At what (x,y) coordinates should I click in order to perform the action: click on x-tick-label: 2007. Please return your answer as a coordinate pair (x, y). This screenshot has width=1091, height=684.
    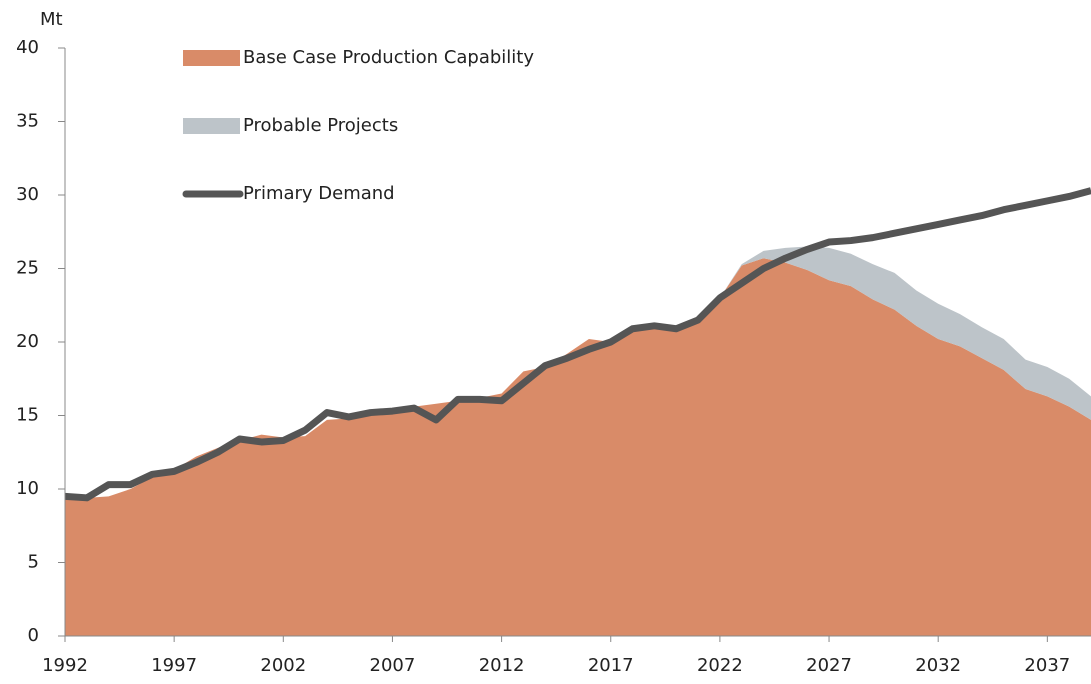
    Looking at the image, I should click on (393, 665).